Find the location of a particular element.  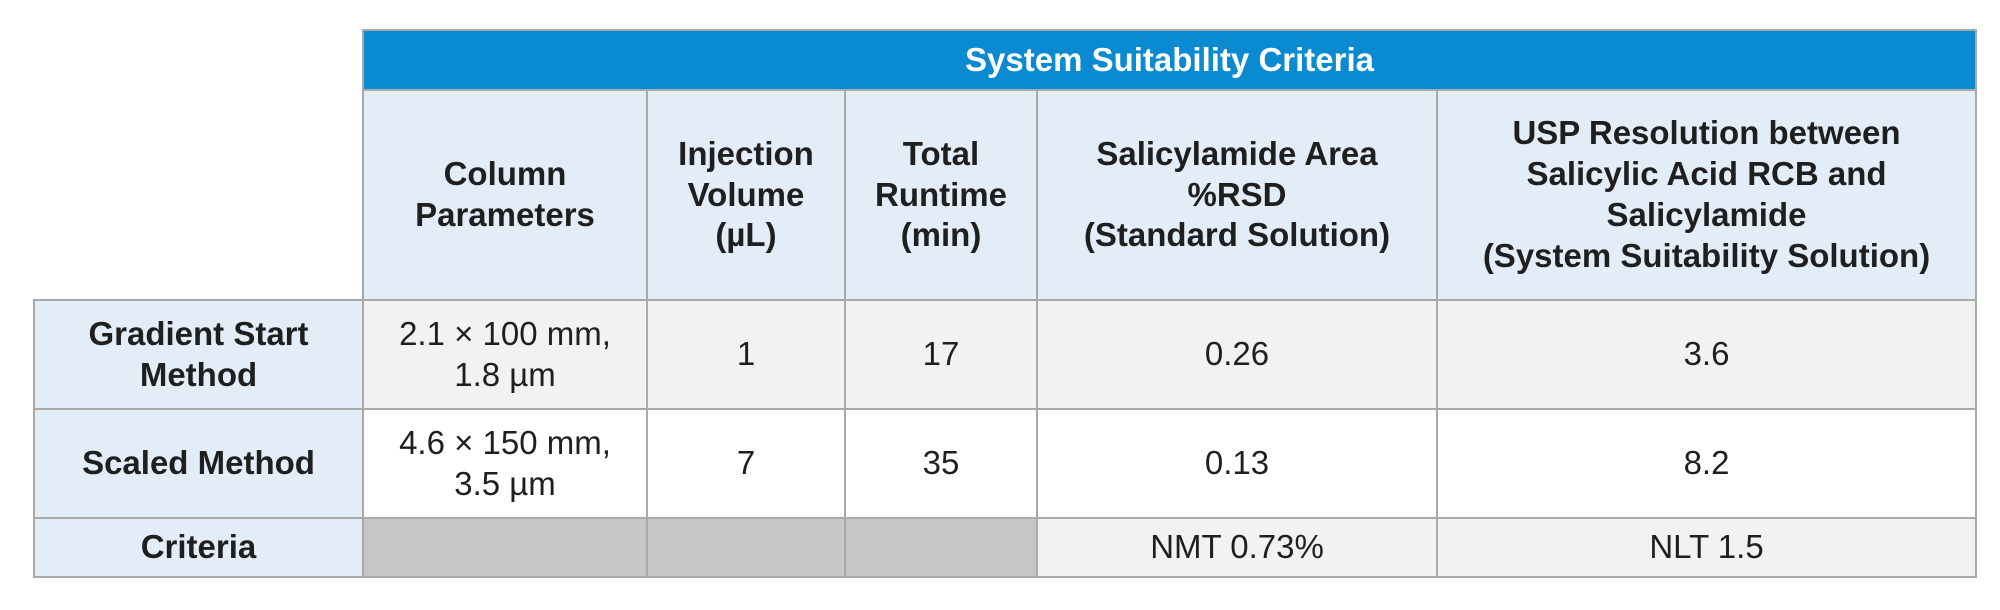

row-label-line: Scaled Method is located at coordinates (198, 463).